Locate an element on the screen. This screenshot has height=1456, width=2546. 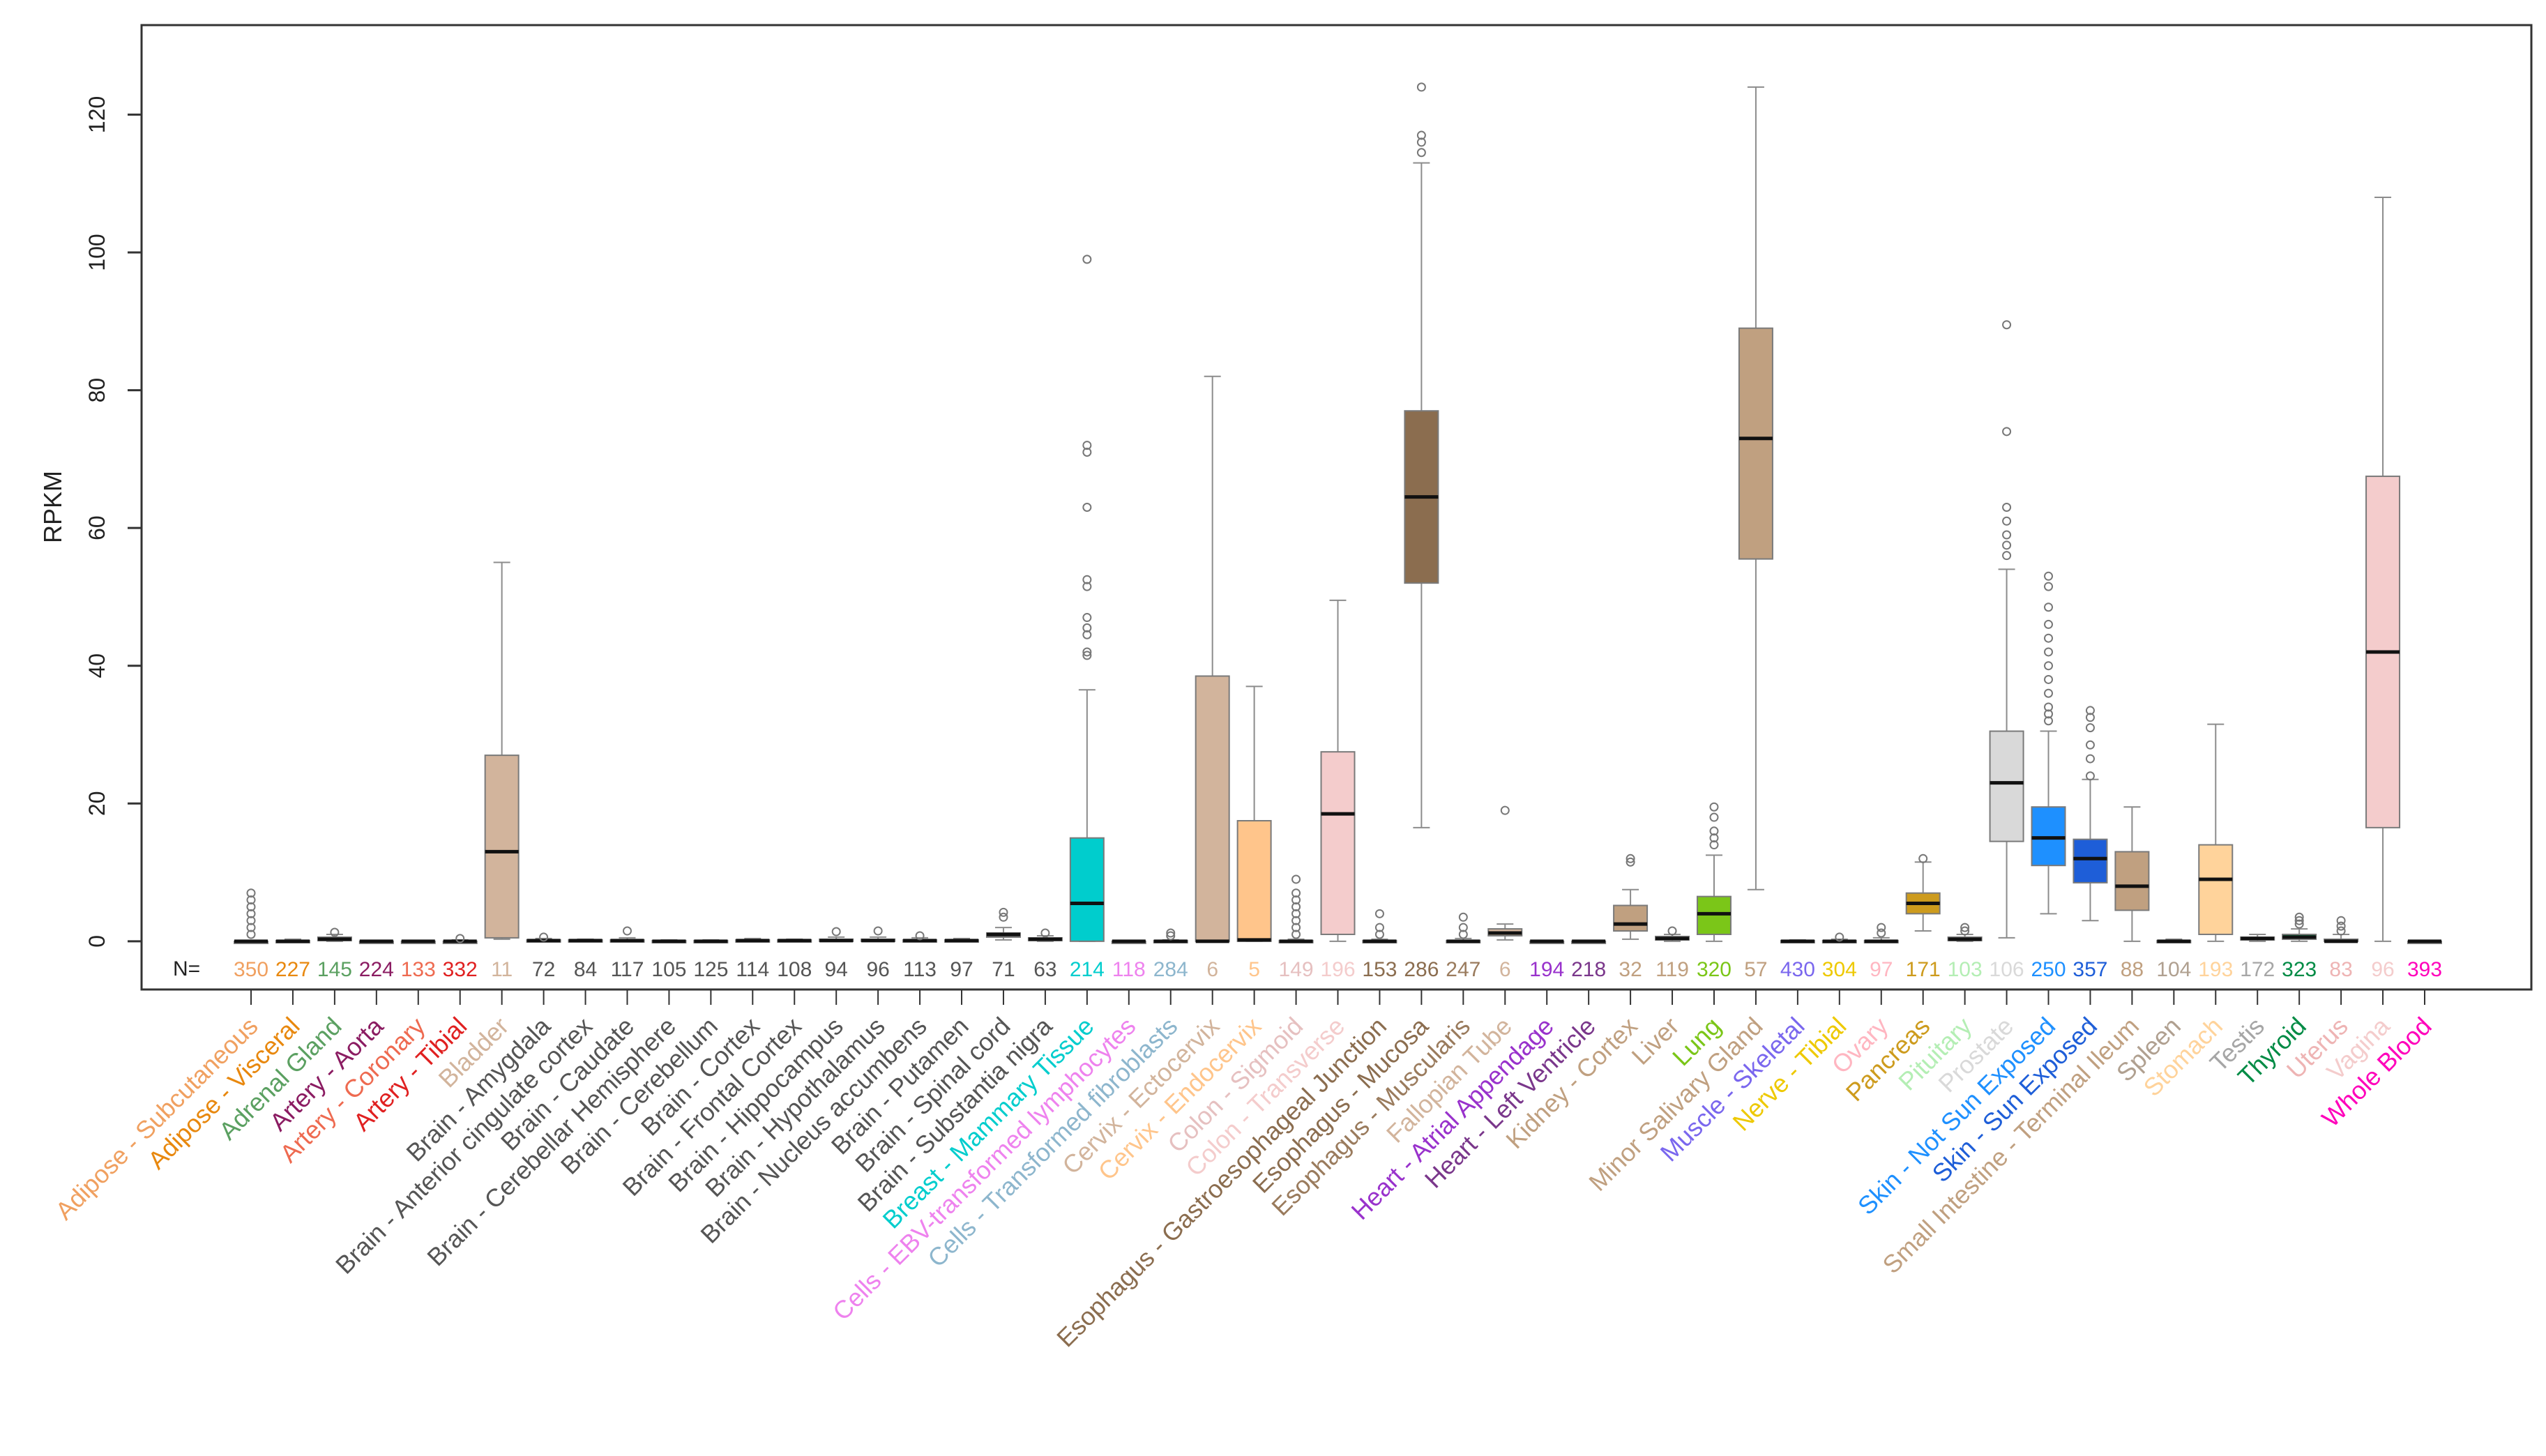
n-count: 304 is located at coordinates (1839, 969).